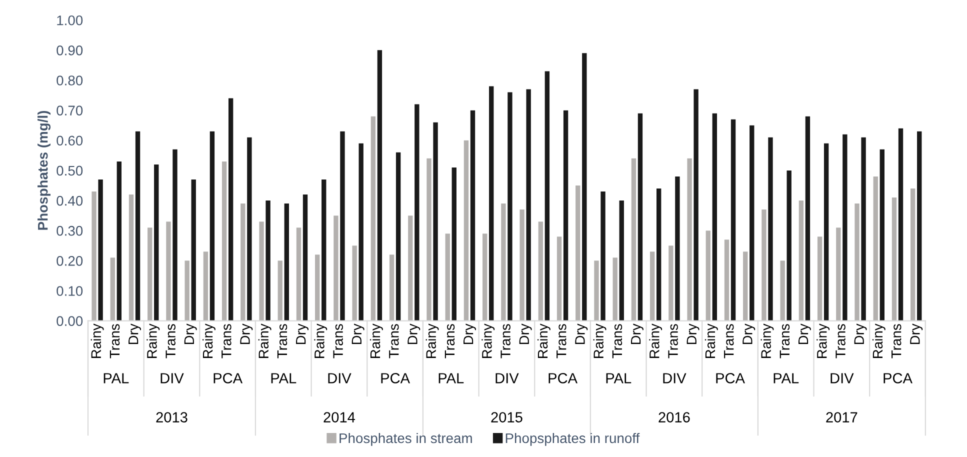  Describe the element at coordinates (69, 291) in the screenshot. I see `y-tick-label: 0.10` at that location.